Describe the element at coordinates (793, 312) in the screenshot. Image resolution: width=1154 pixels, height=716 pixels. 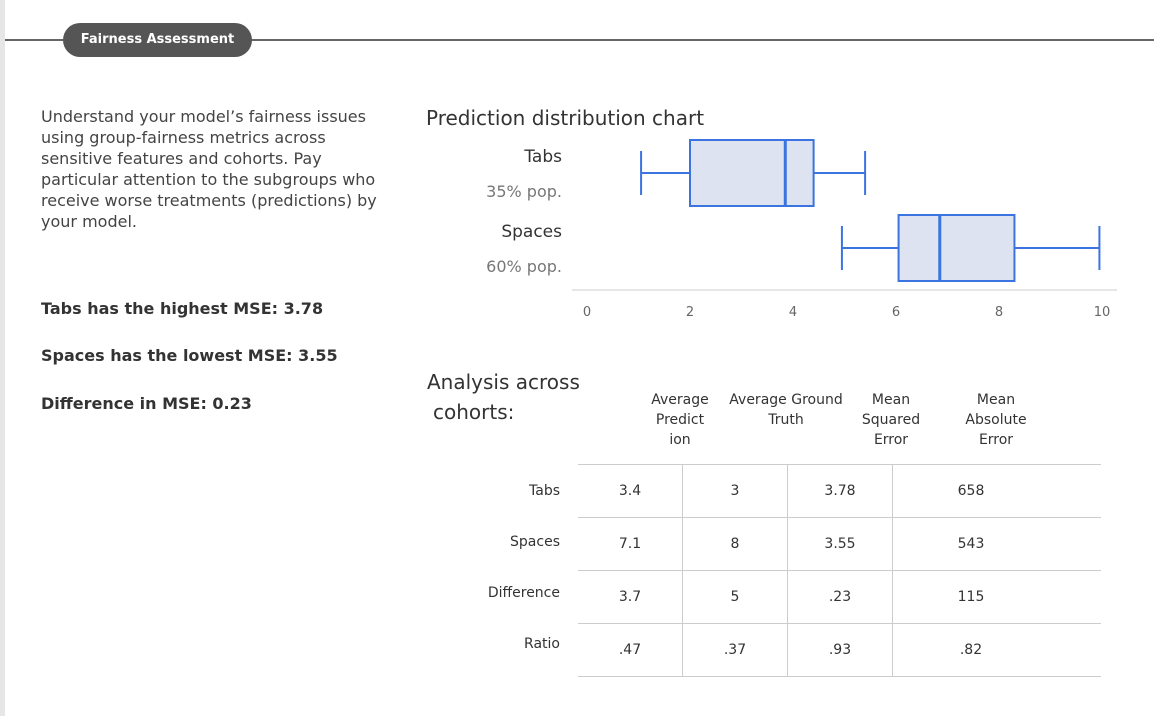
I see `x-tick-label: 4` at that location.